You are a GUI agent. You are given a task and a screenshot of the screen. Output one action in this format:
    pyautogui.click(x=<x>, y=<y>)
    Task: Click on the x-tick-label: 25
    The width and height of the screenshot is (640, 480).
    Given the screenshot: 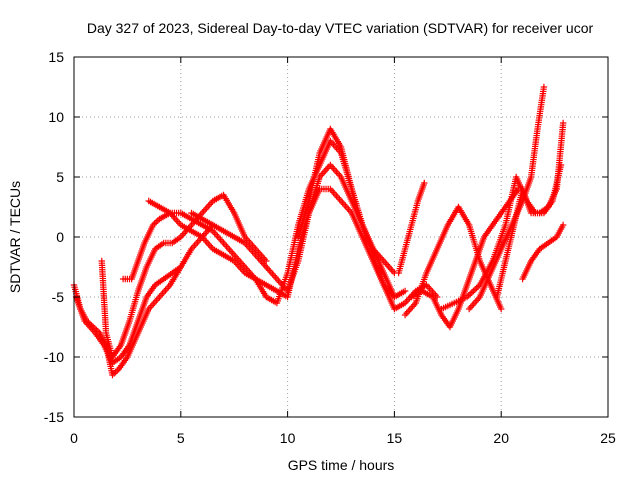 What is the action you would take?
    pyautogui.click(x=608, y=438)
    